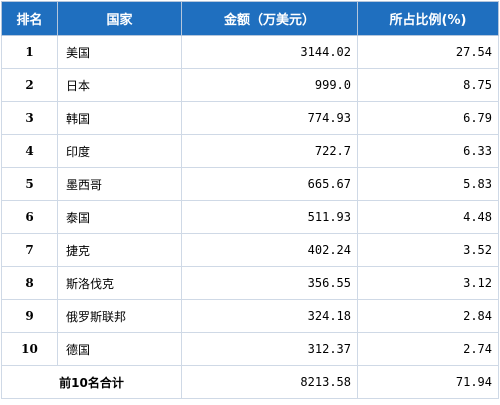  Describe the element at coordinates (119, 283) in the screenshot. I see `country-cell: 斯洛伐克` at that location.